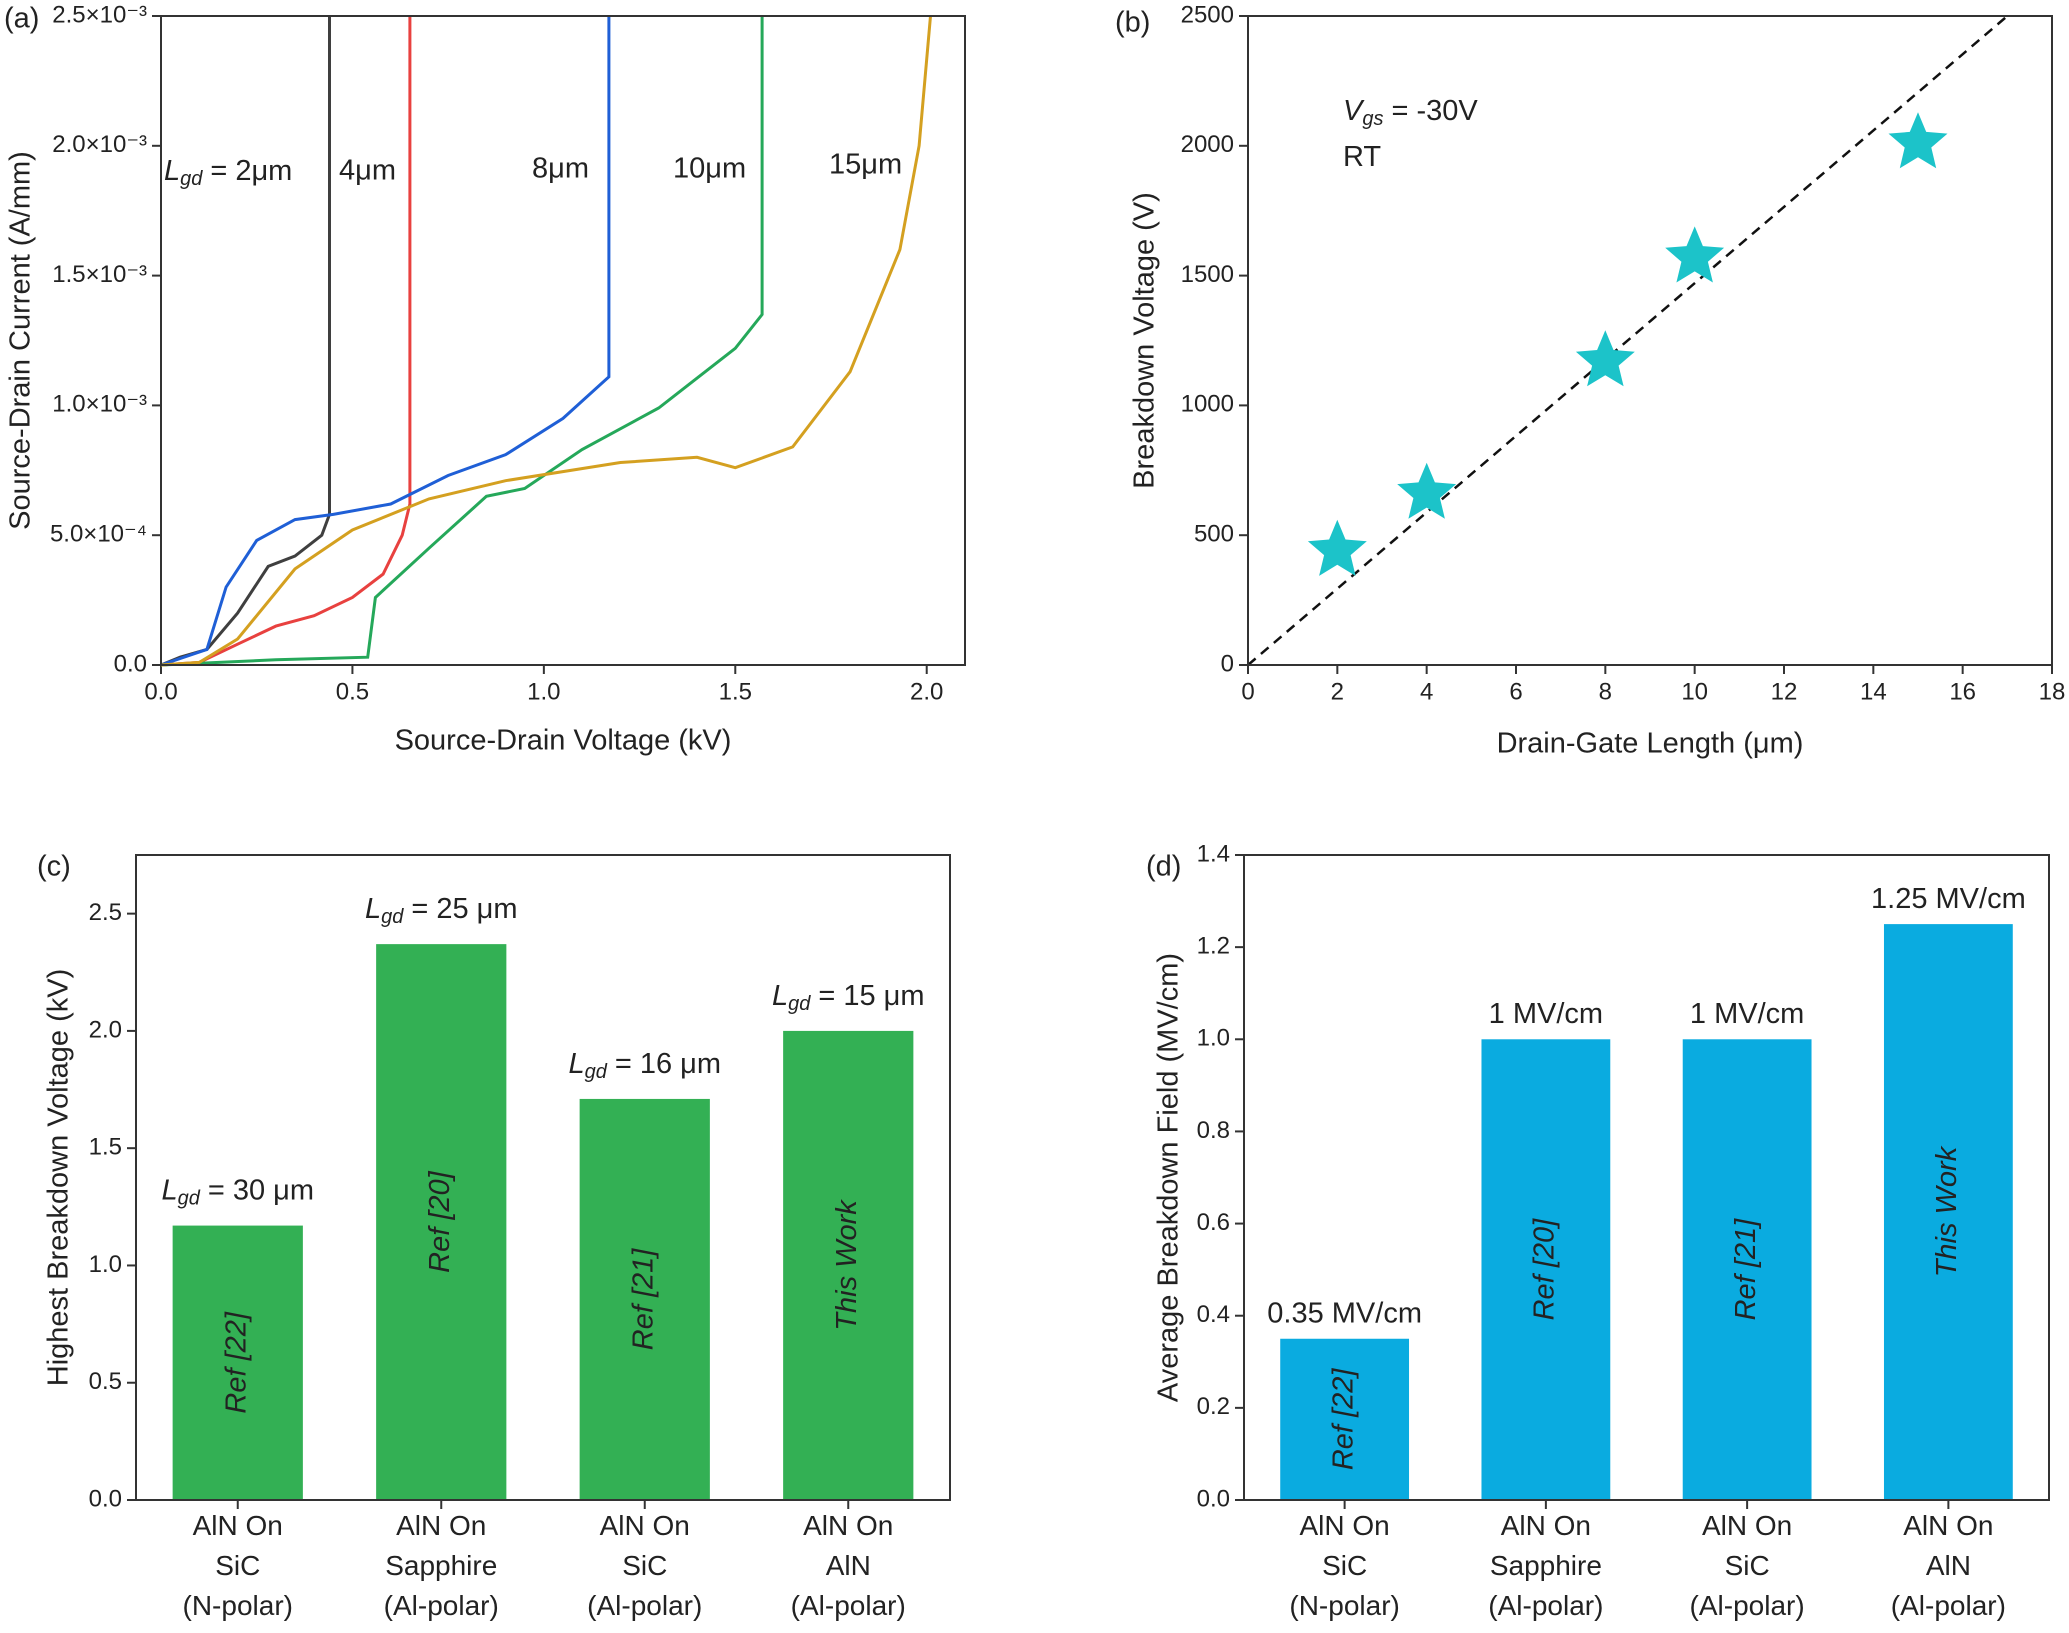  What do you see at coordinates (1545, 1565) in the screenshot?
I see `x-tick-label: AlN On Sapphire (Al-polar)` at bounding box center [1545, 1565].